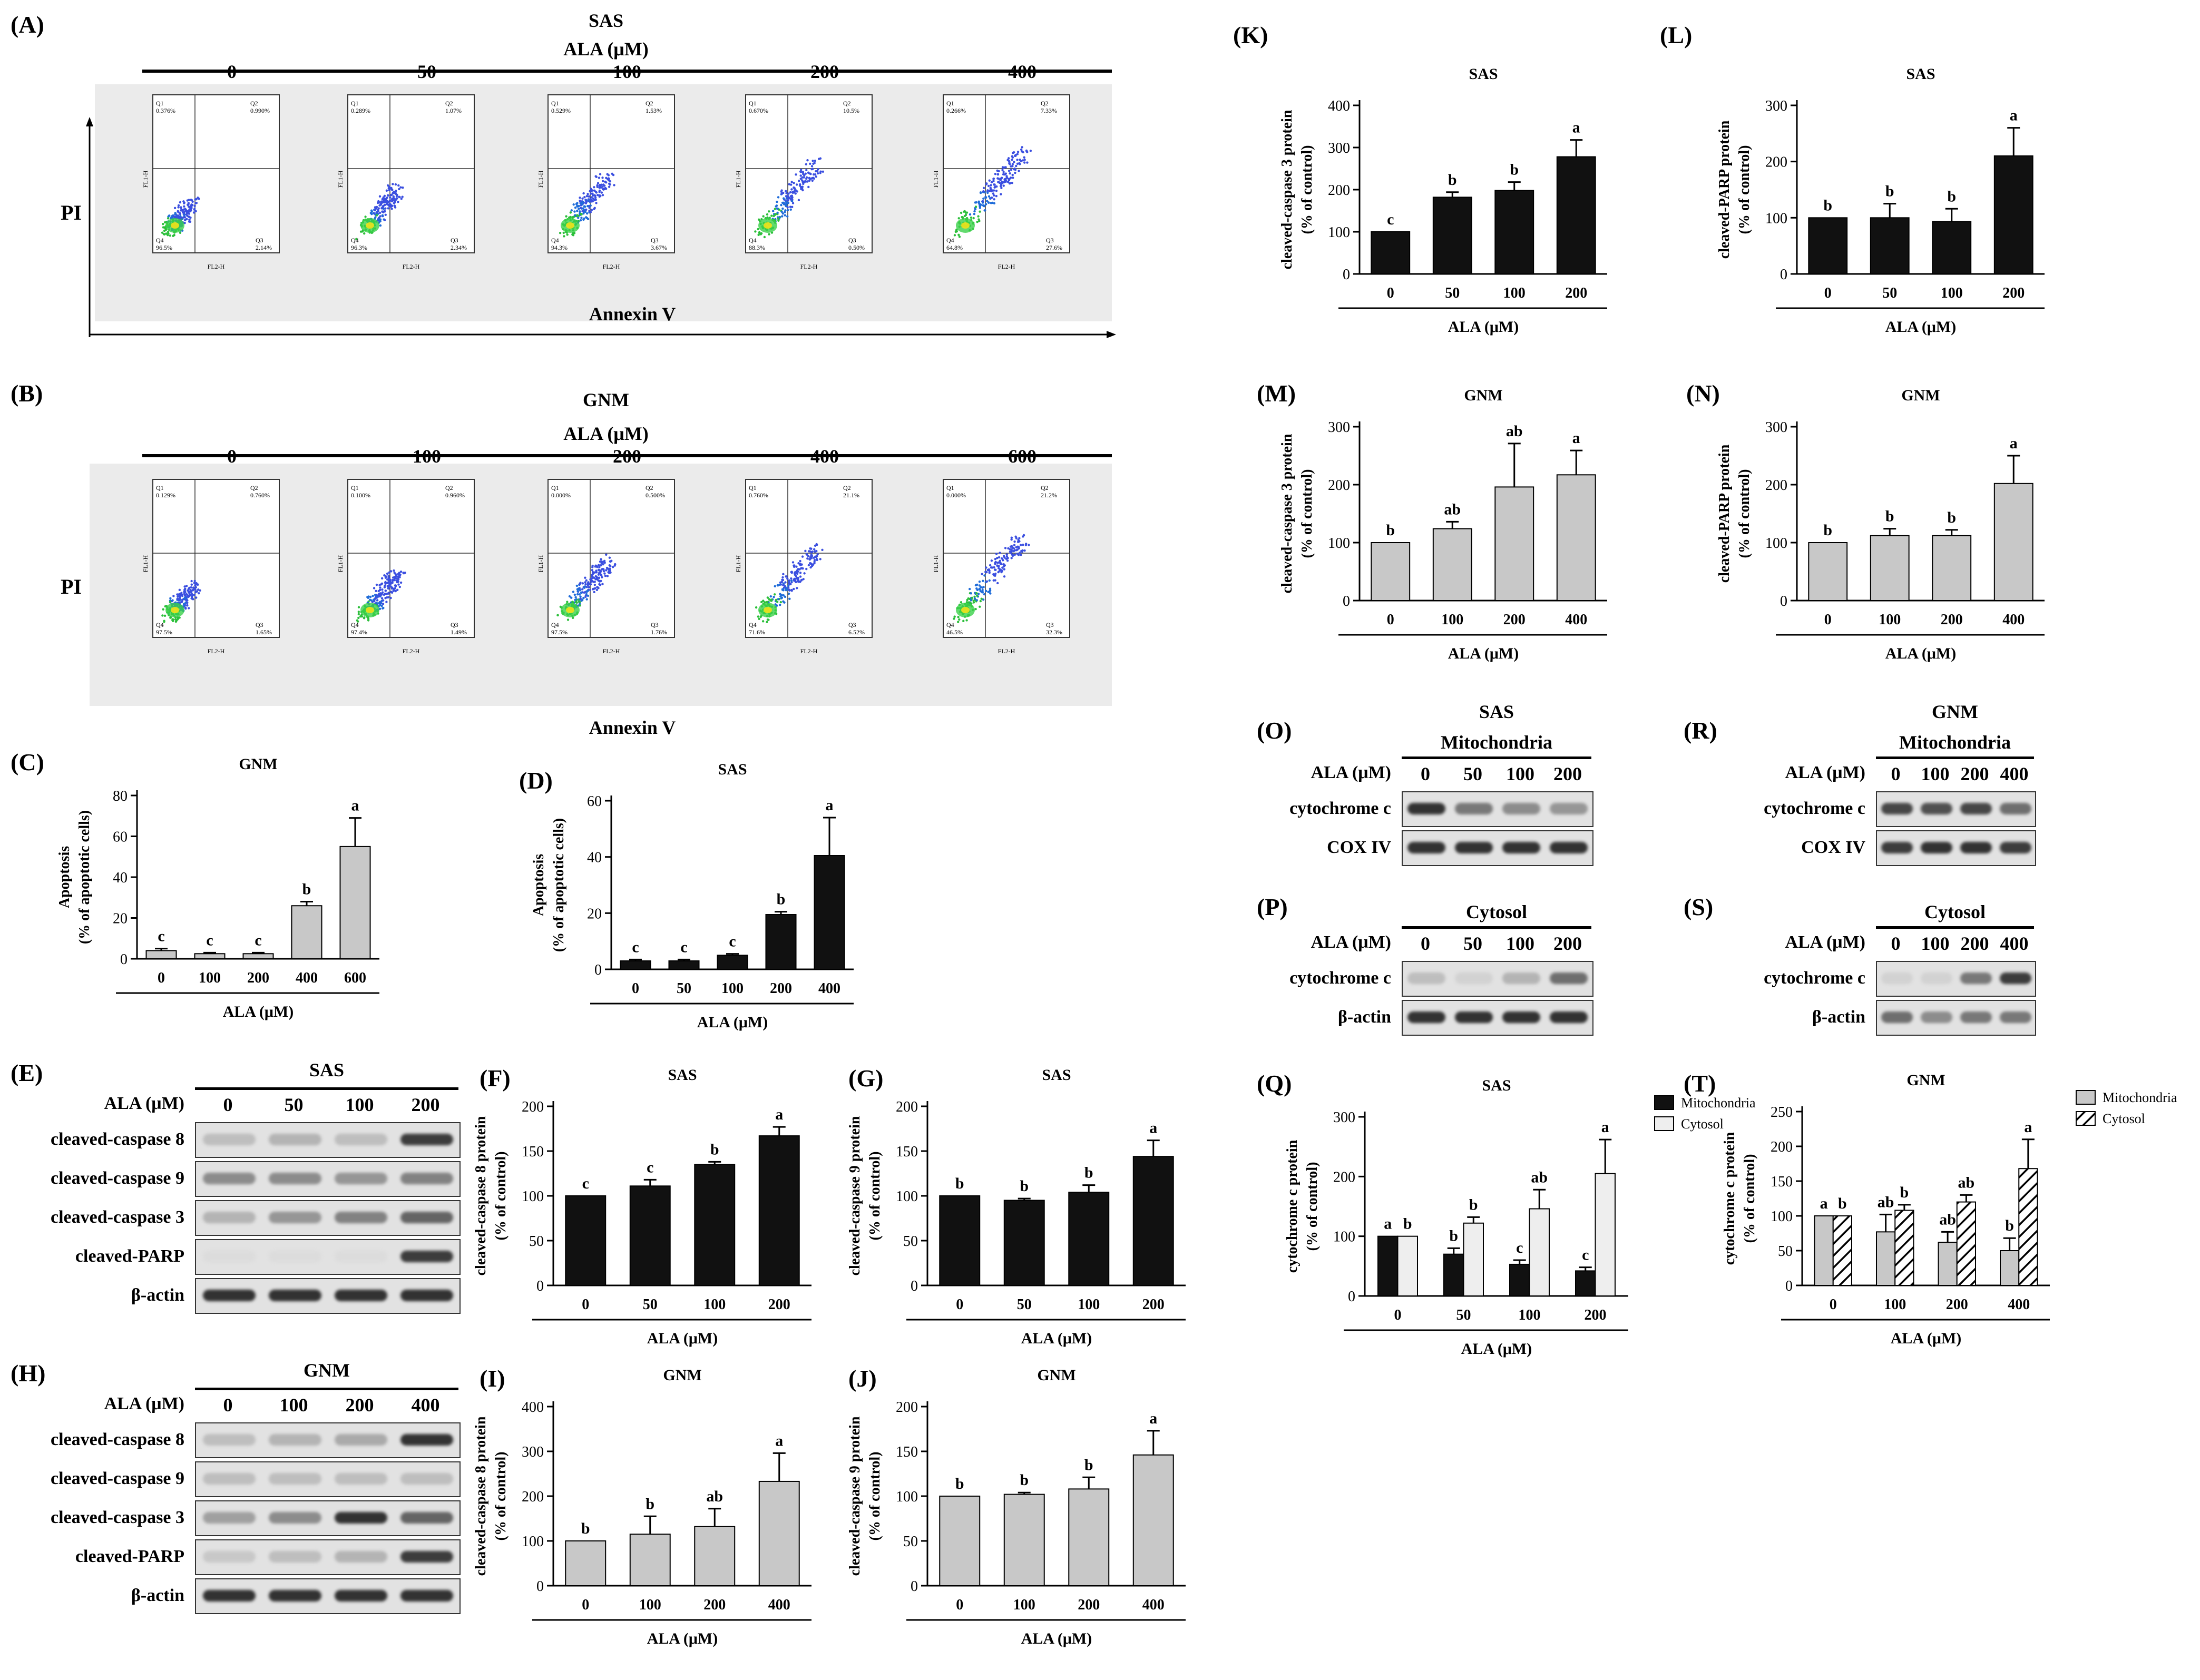 The image size is (2200, 1680). Describe the element at coordinates (28, 24) in the screenshot. I see `panel-letter: (A)` at that location.